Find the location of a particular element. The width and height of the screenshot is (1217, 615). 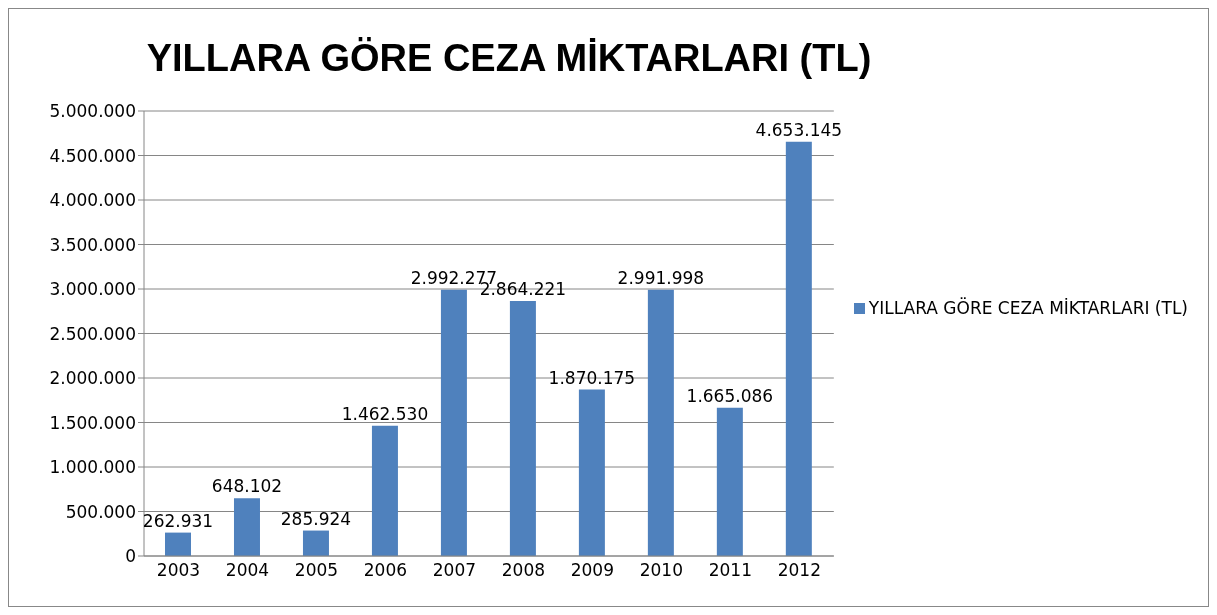

y-tick-label: 1.500.000 is located at coordinates (92, 422).